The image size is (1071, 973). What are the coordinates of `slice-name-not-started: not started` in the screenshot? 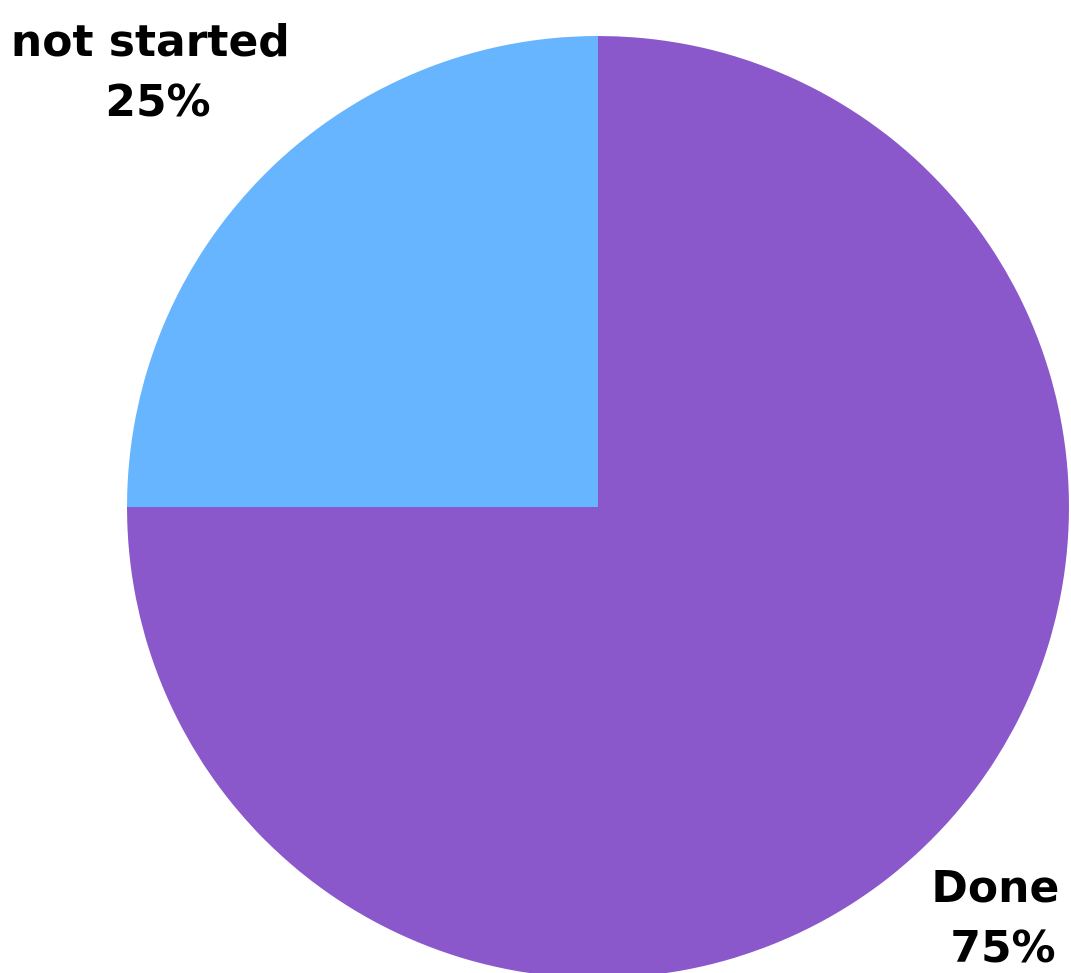 It's located at (150, 41).